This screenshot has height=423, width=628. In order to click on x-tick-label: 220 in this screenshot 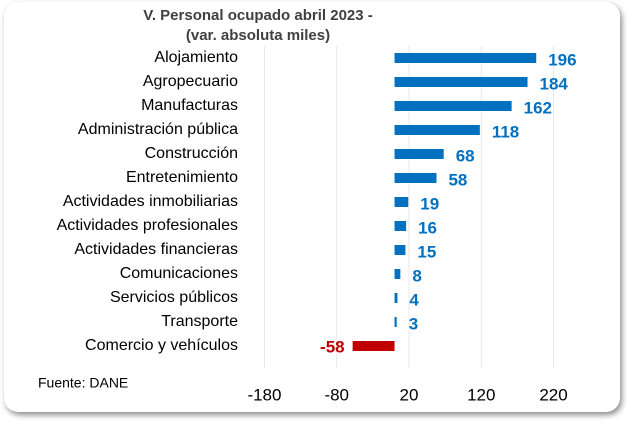, I will do `click(553, 394)`.